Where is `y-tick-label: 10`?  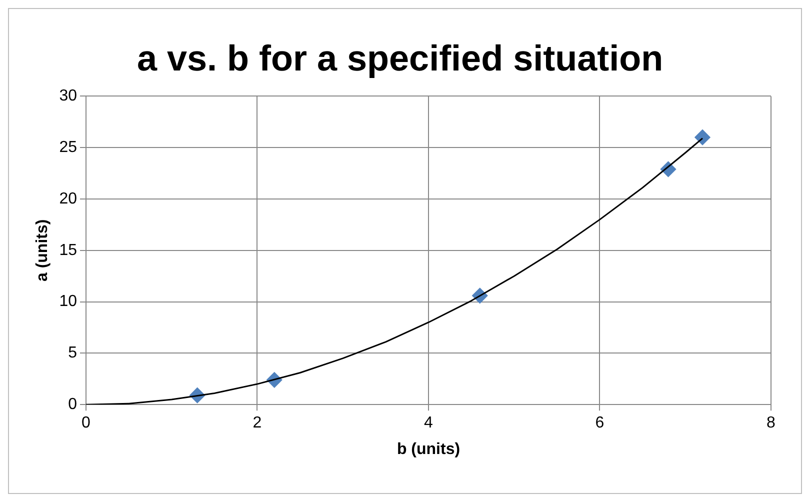
y-tick-label: 10 is located at coordinates (68, 301).